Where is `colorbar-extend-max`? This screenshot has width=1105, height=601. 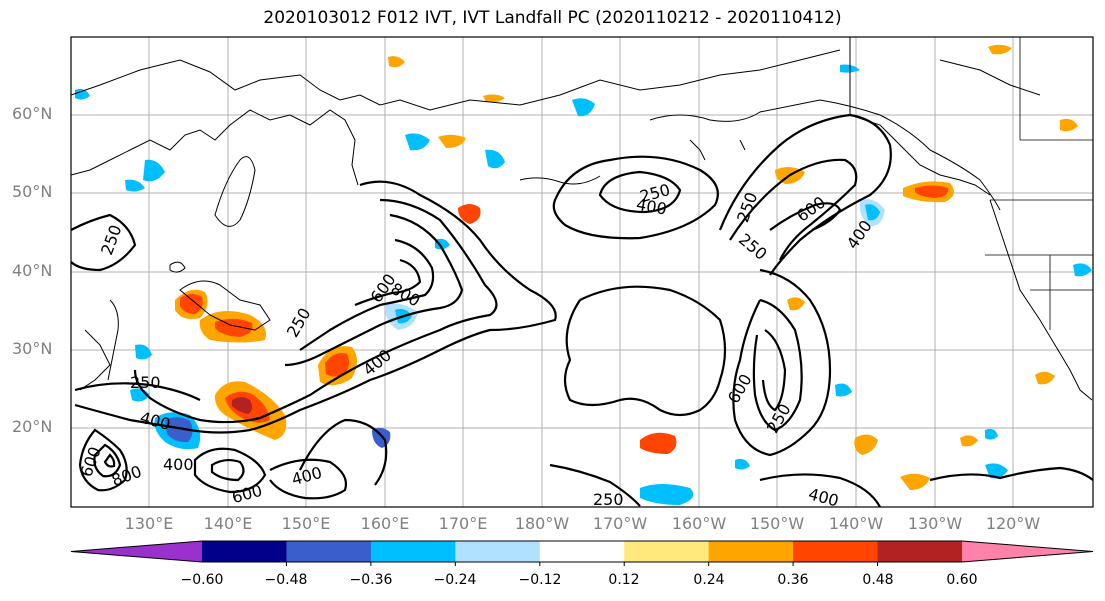 colorbar-extend-max is located at coordinates (1027, 551).